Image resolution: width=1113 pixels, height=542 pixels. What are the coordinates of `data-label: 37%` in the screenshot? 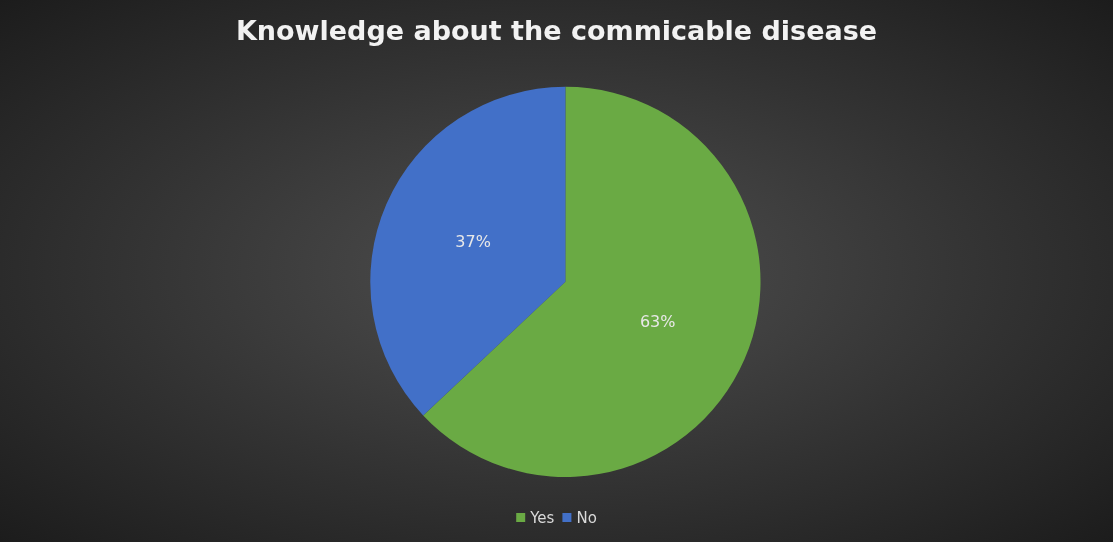 It's located at (473, 242).